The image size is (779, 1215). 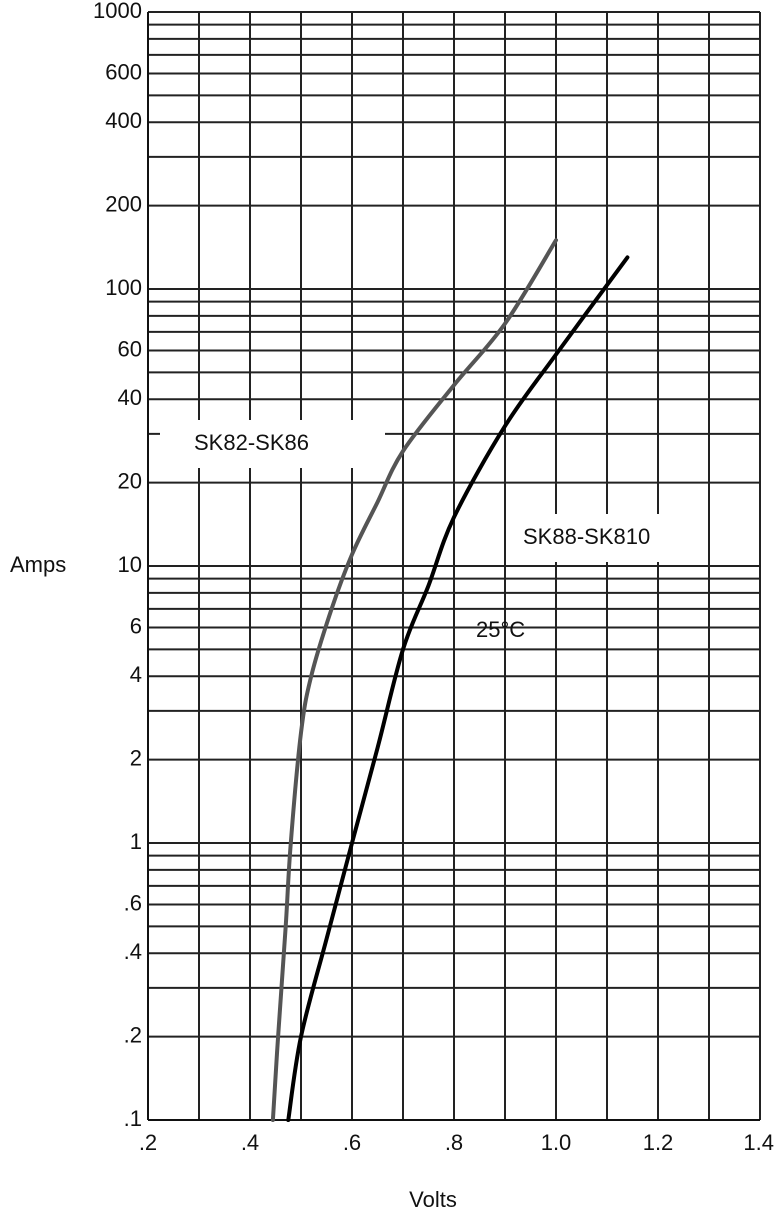 What do you see at coordinates (133, 1034) in the screenshot?
I see `y-tick-label: .2` at bounding box center [133, 1034].